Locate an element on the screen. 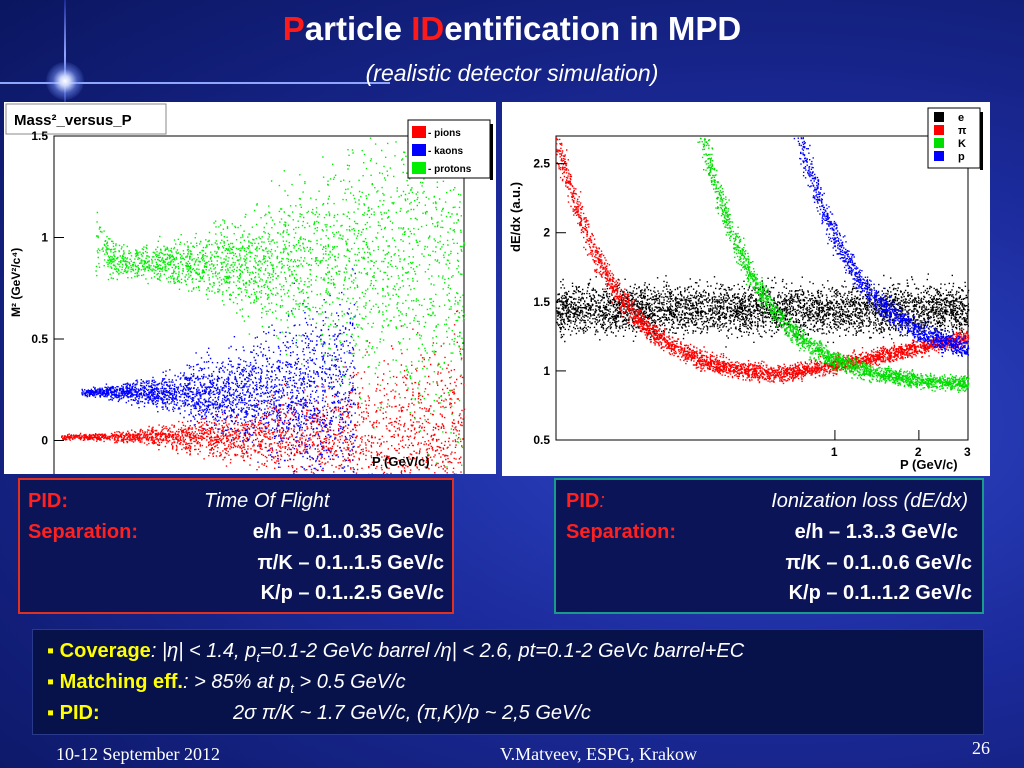 This screenshot has height=768, width=1024. pid-method: Ionization loss (dE/dx) is located at coordinates (869, 501).